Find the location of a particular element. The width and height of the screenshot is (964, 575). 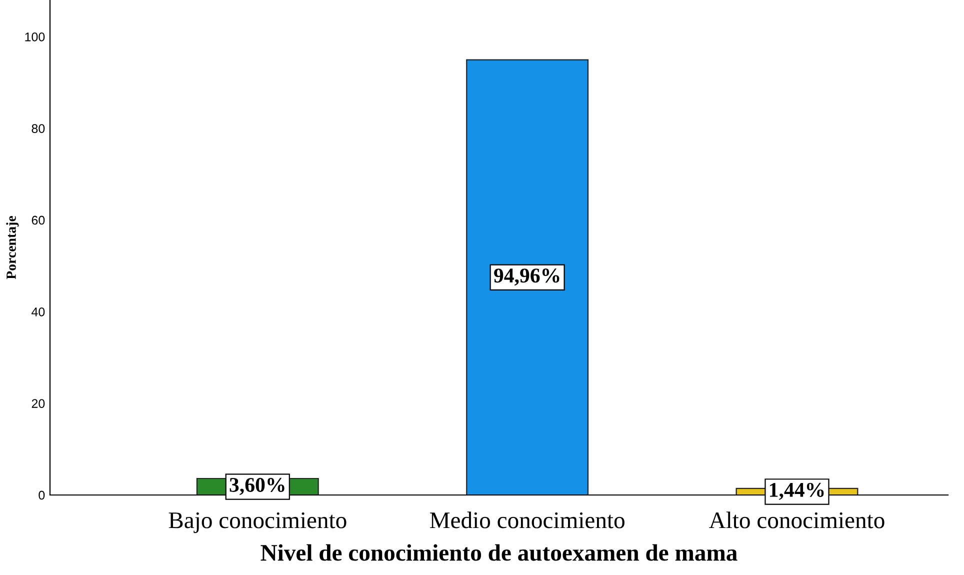

data-label: 1,44% is located at coordinates (797, 491).